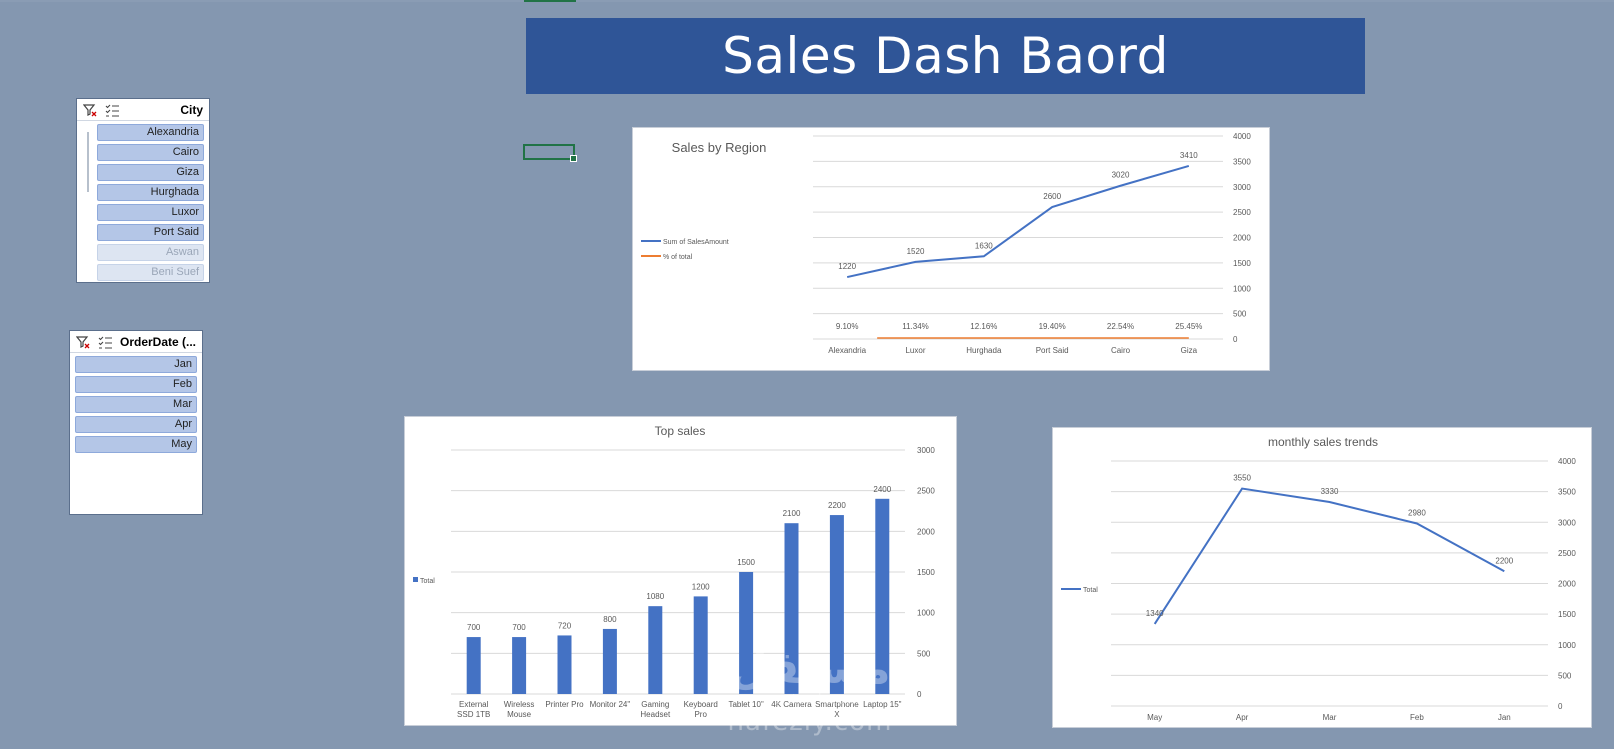 Image resolution: width=1614 pixels, height=749 pixels. Describe the element at coordinates (150, 252) in the screenshot. I see `city-slicer-item: Aswan` at that location.